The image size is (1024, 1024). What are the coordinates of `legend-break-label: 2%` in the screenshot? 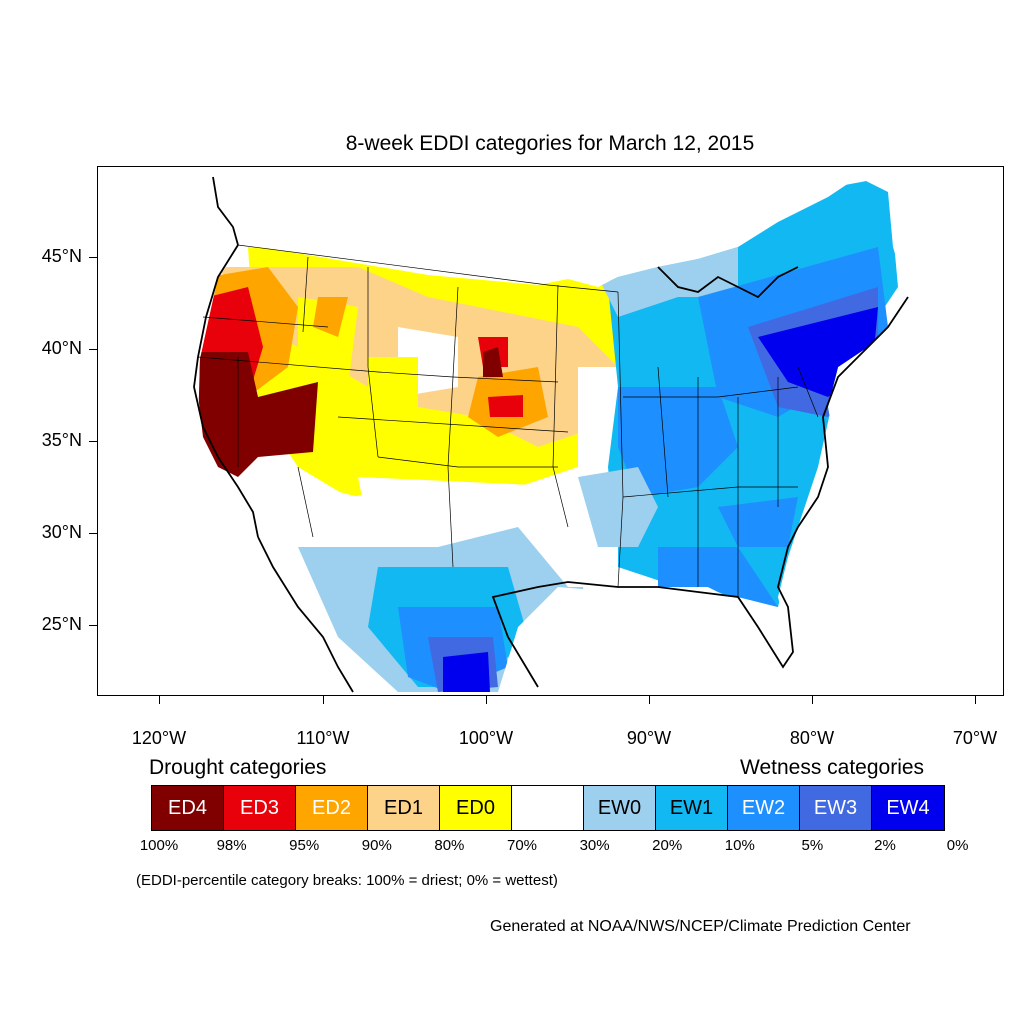 It's located at (885, 845).